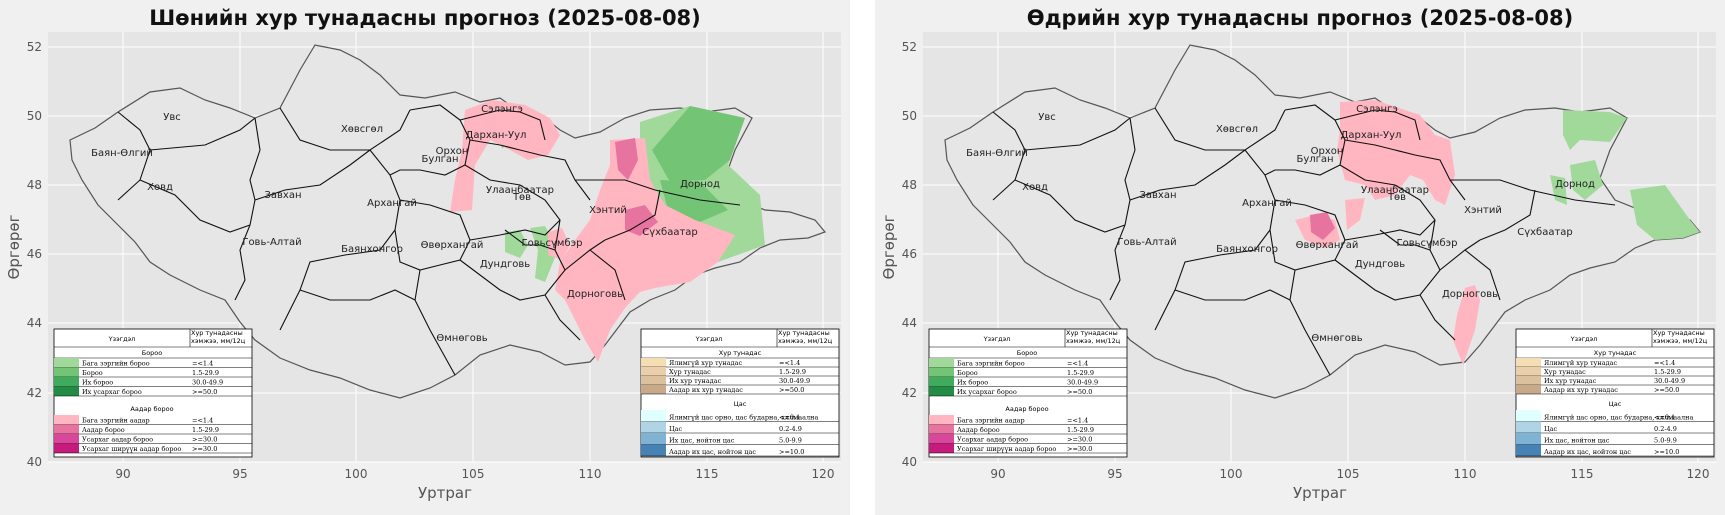  What do you see at coordinates (1580, 363) in the screenshot?
I see `legend-mixed-row-label: Ялимгүй хур тунадас` at bounding box center [1580, 363].